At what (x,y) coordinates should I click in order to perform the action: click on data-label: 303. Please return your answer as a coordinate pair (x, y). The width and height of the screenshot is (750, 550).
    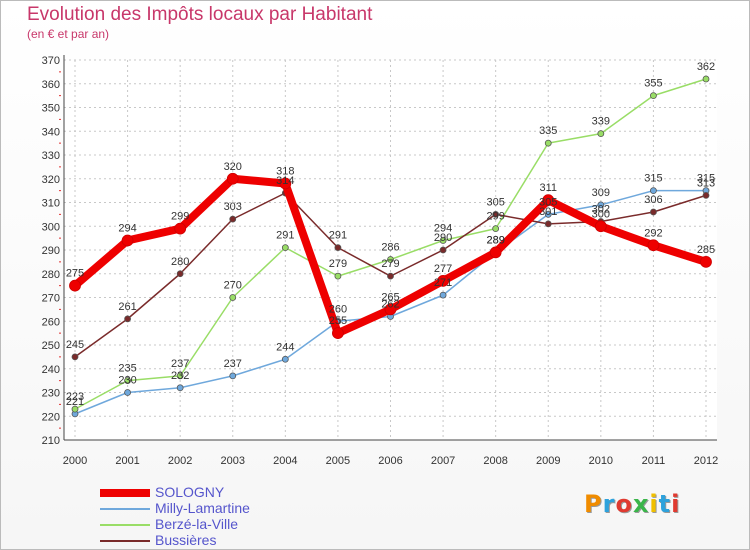
    Looking at the image, I should click on (233, 207).